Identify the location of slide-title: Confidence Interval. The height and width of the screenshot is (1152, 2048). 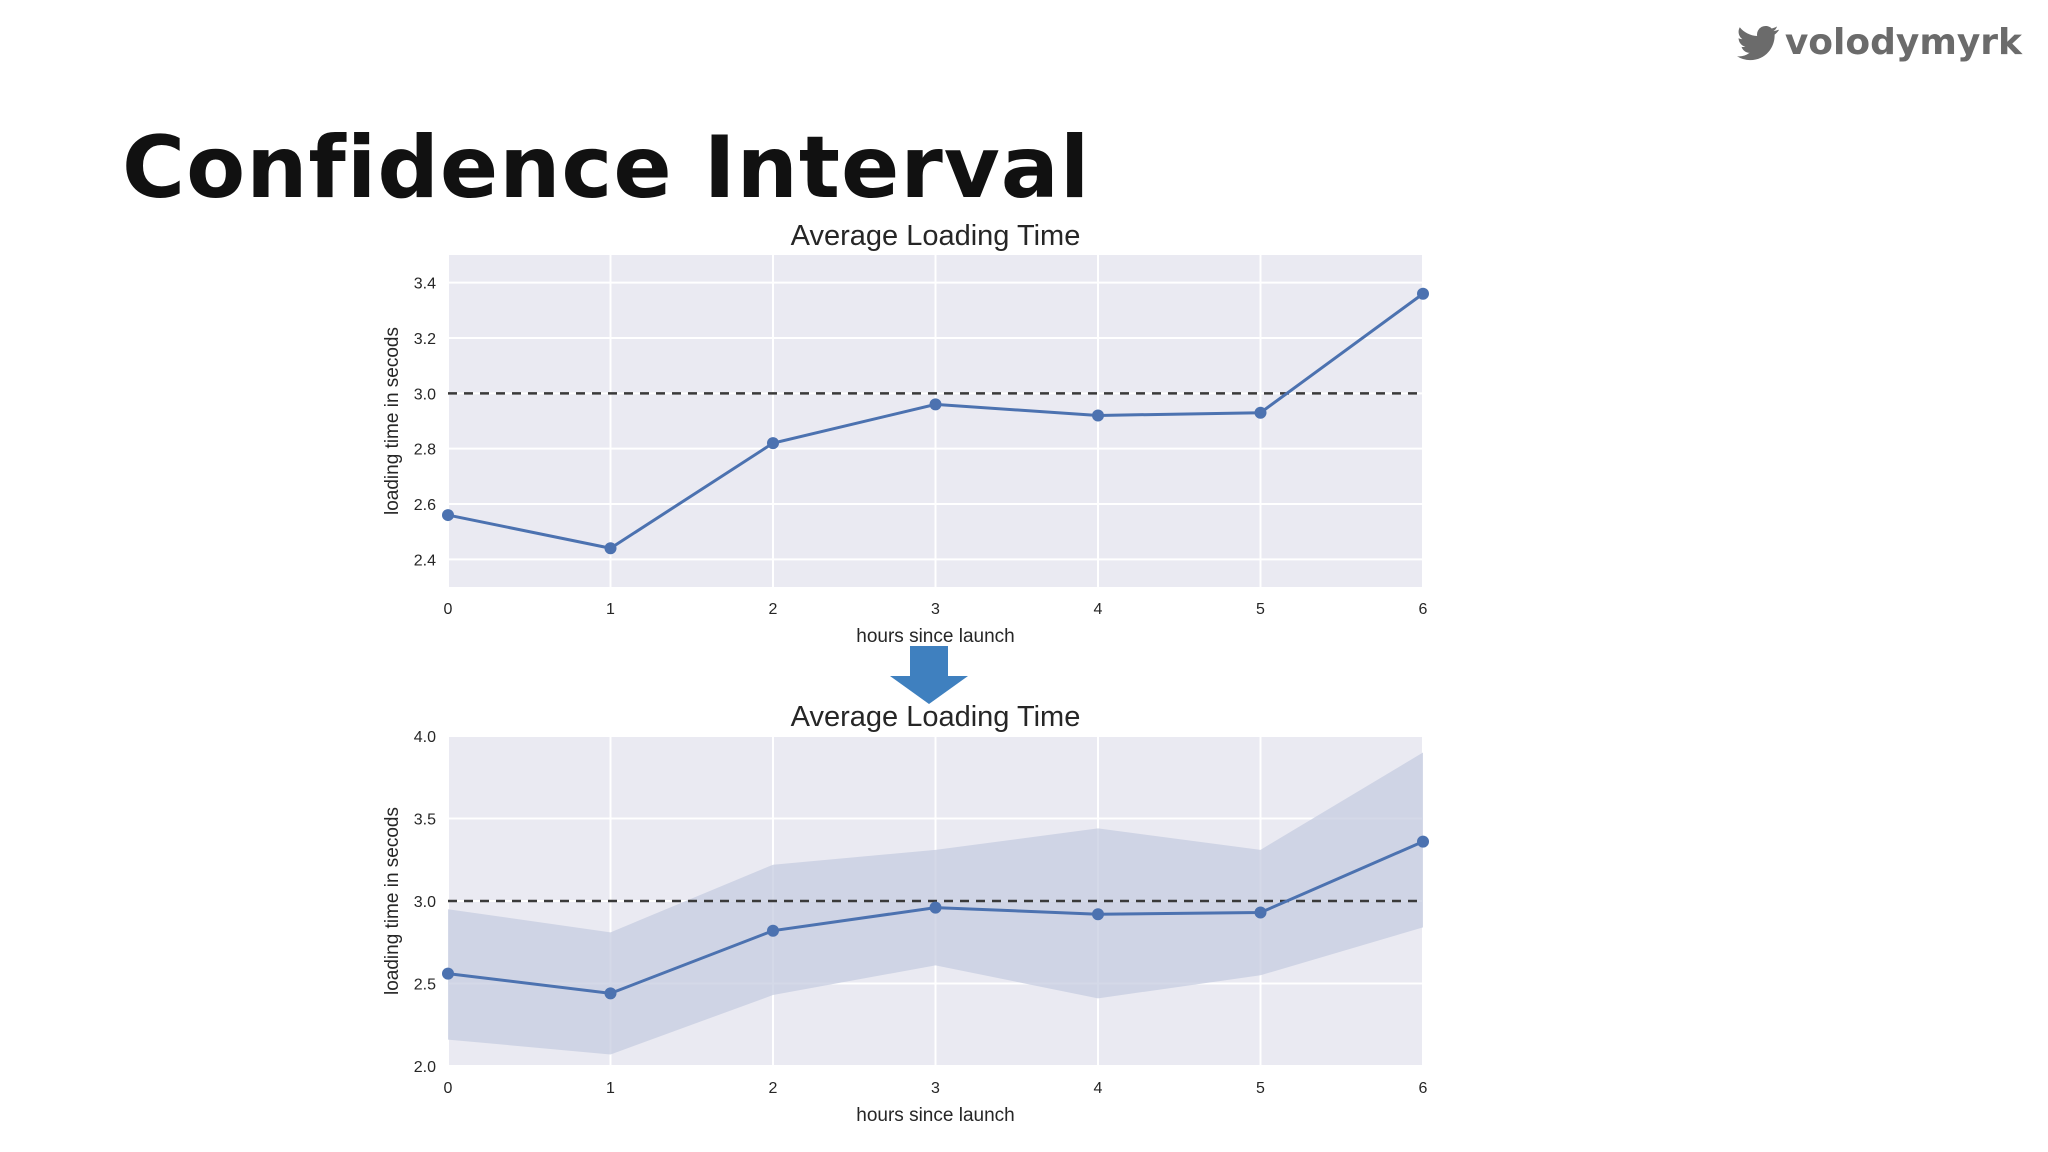
(606, 168).